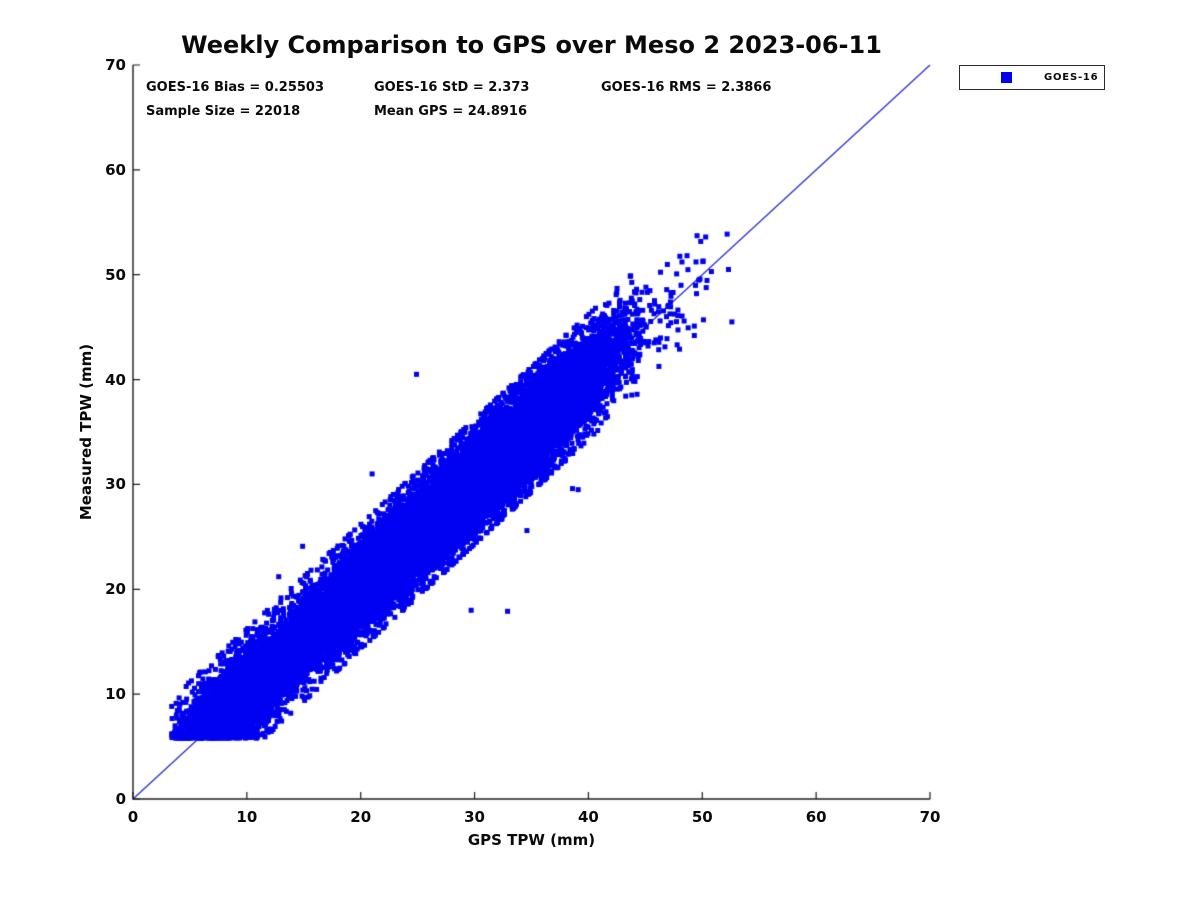 The height and width of the screenshot is (900, 1200). Describe the element at coordinates (115, 484) in the screenshot. I see `y-tick-label: 30` at that location.